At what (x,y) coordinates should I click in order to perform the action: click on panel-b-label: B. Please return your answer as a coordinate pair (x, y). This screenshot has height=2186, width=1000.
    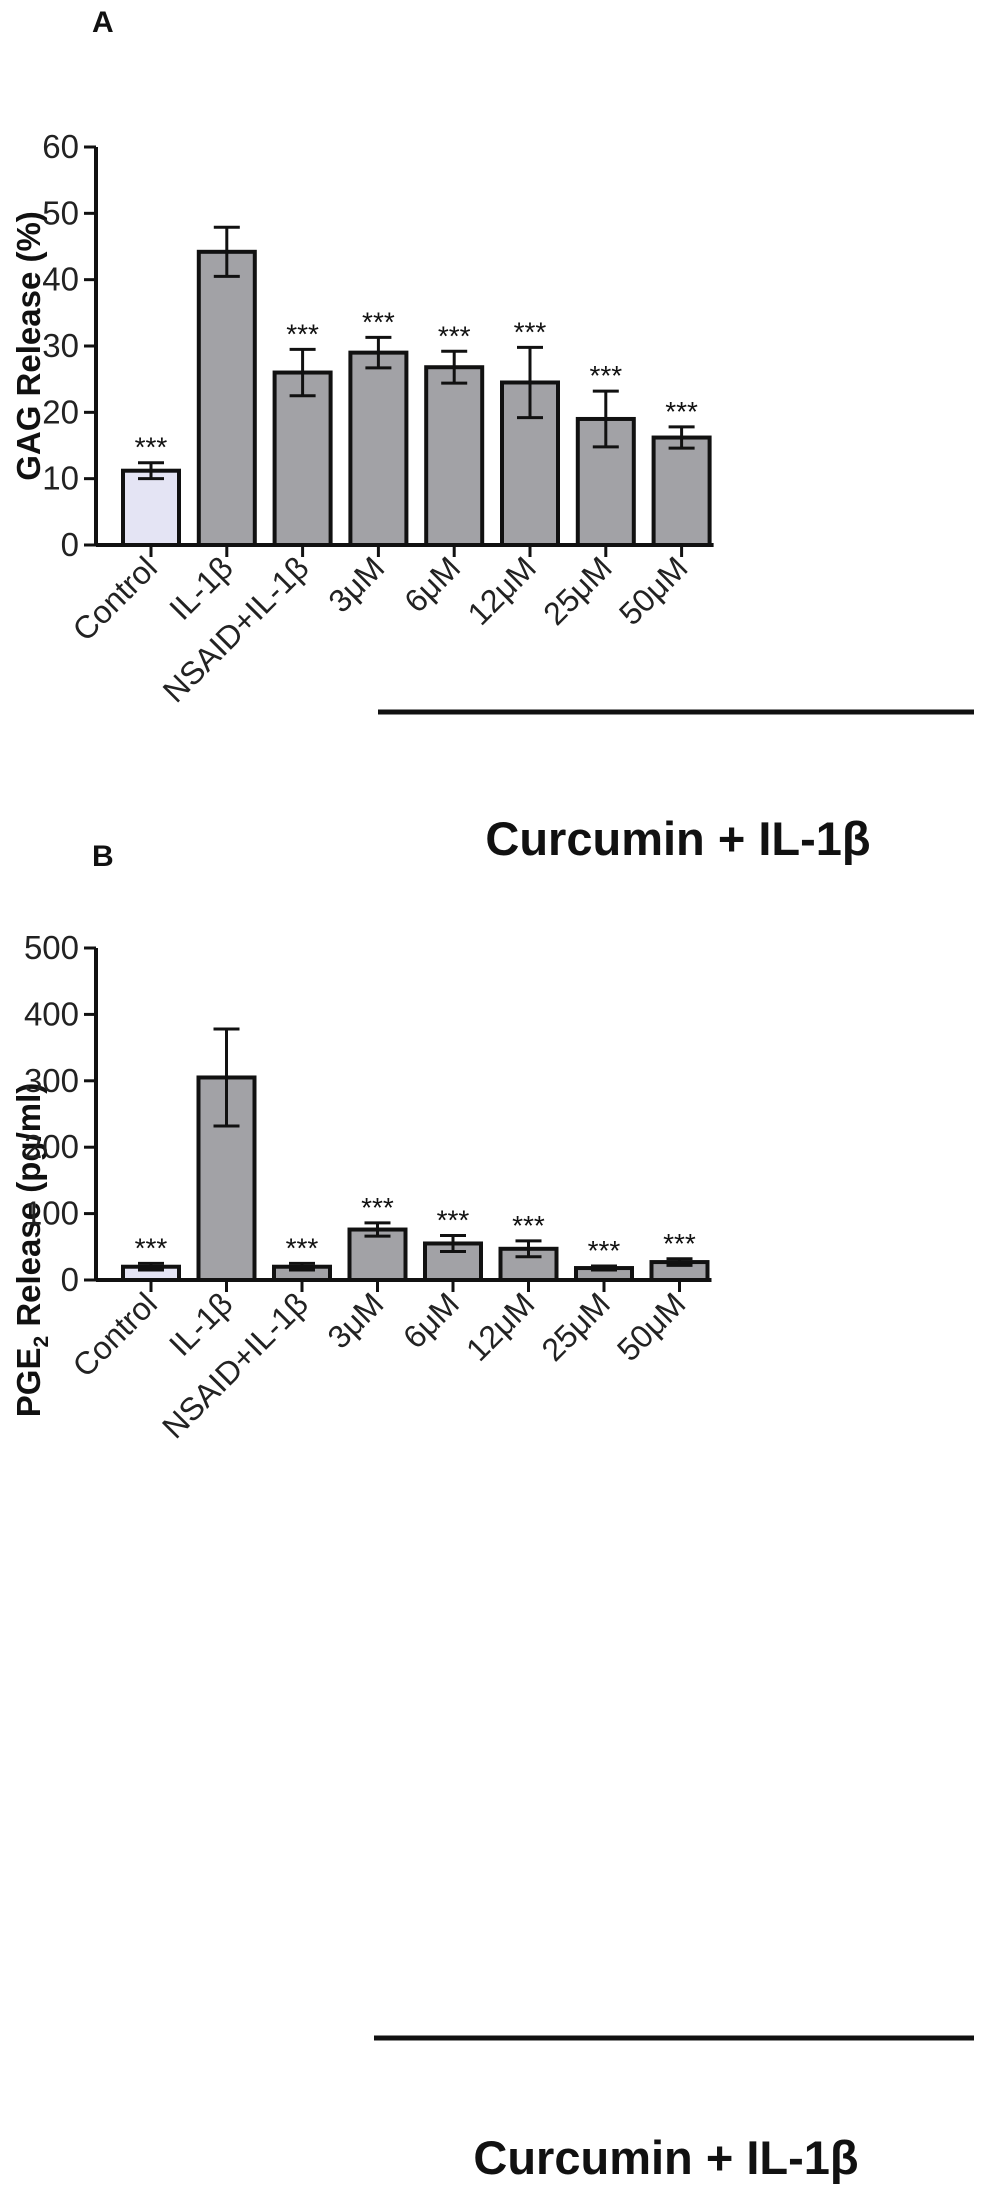
    Looking at the image, I should click on (103, 856).